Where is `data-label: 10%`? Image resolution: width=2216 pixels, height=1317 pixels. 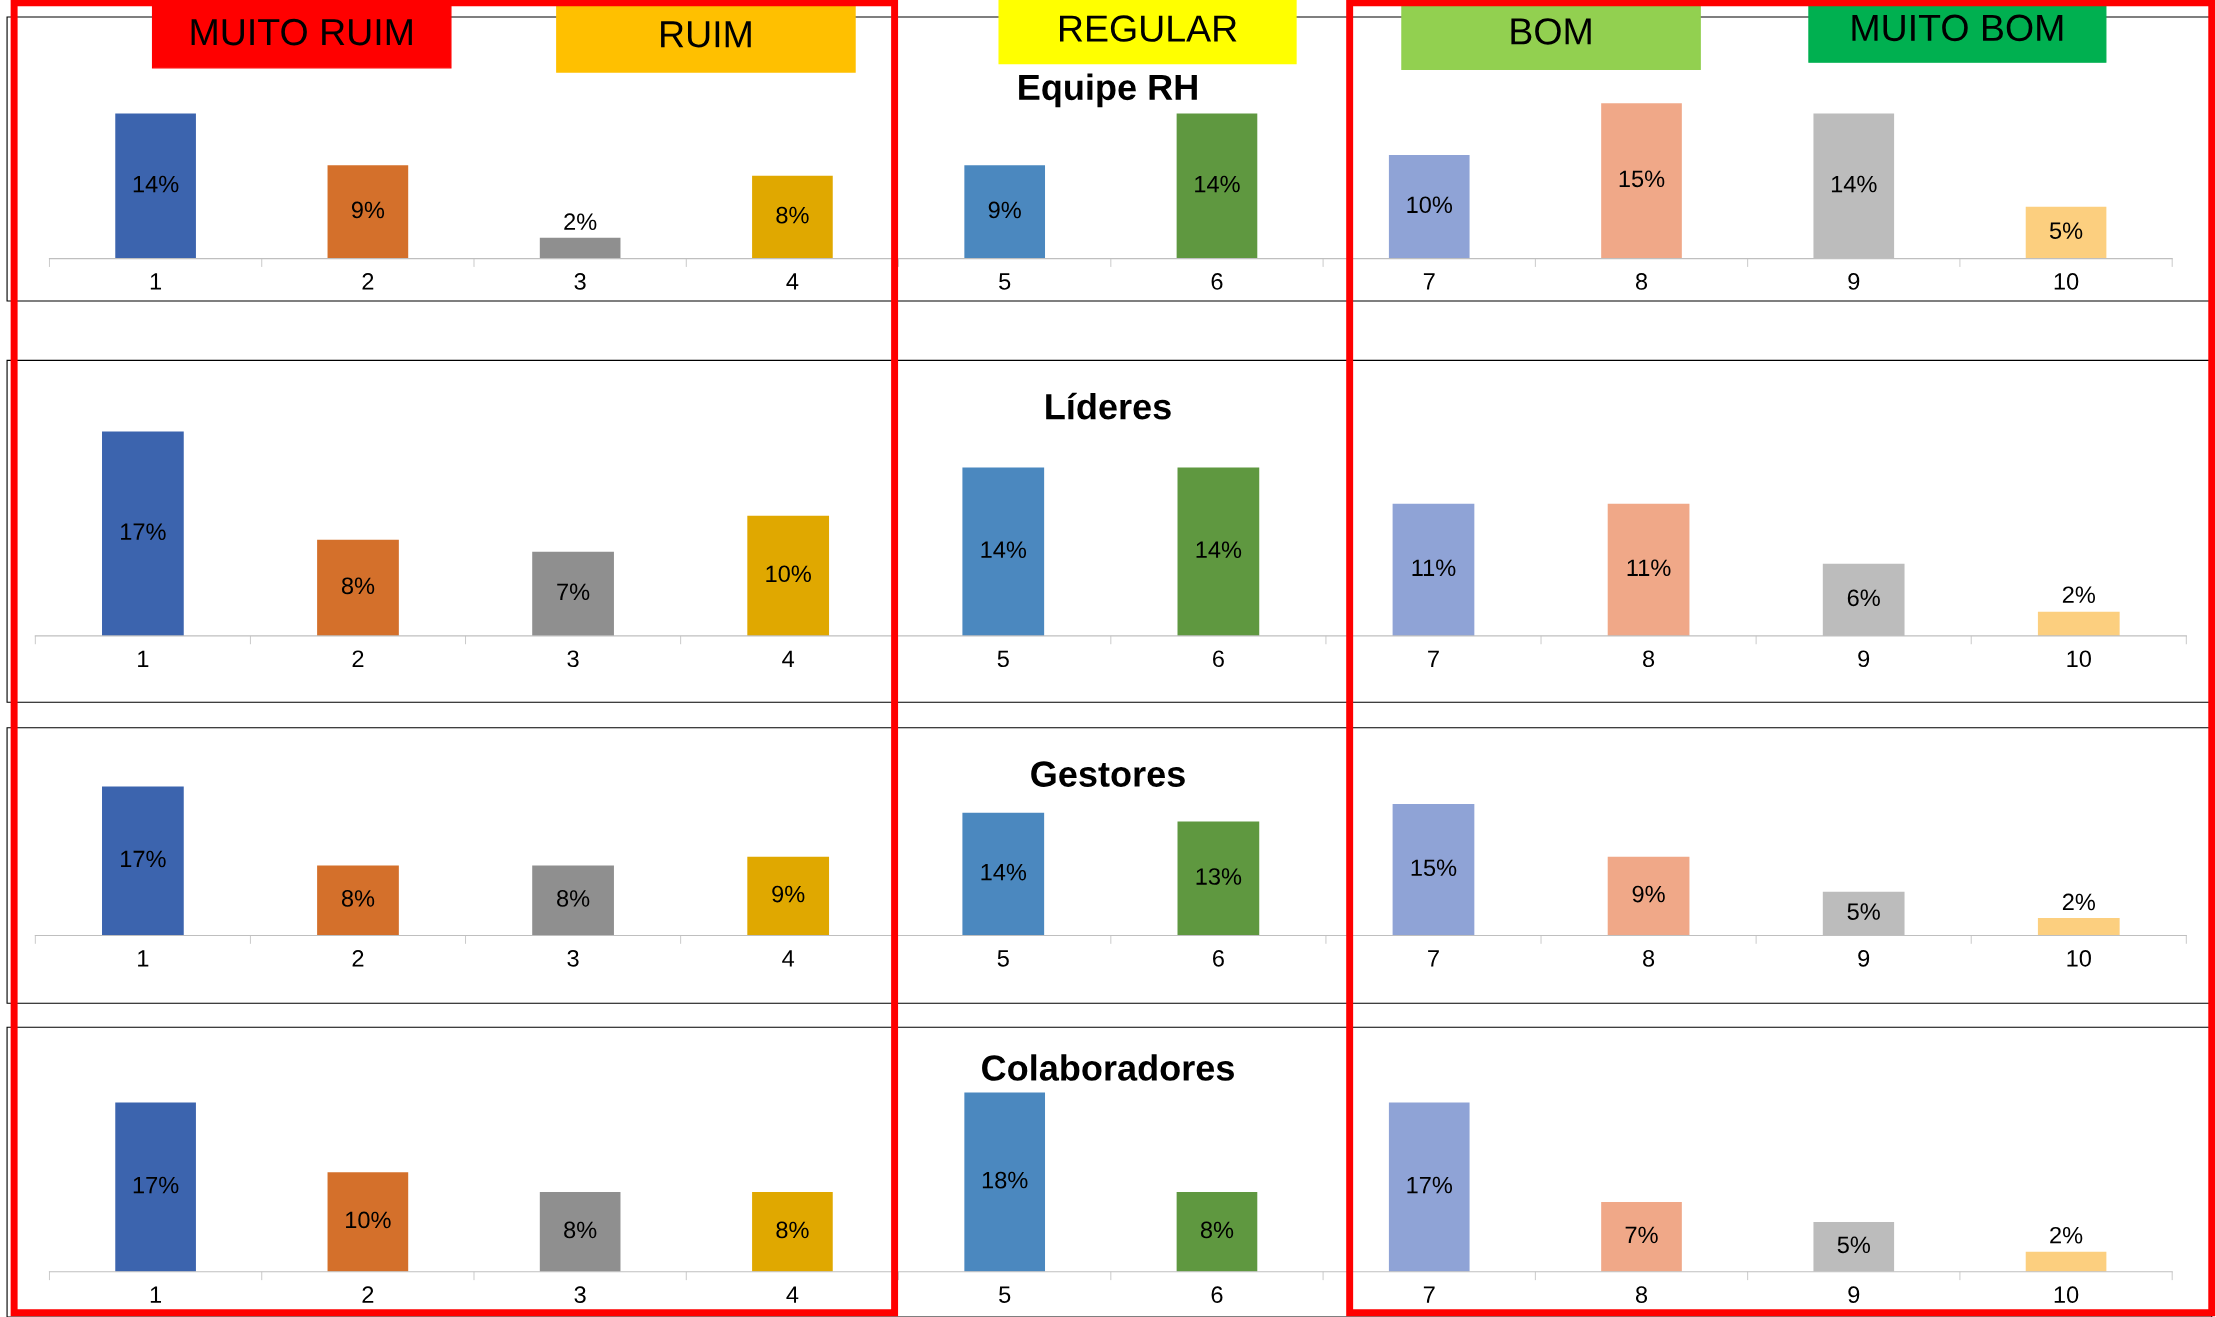 data-label: 10% is located at coordinates (368, 1220).